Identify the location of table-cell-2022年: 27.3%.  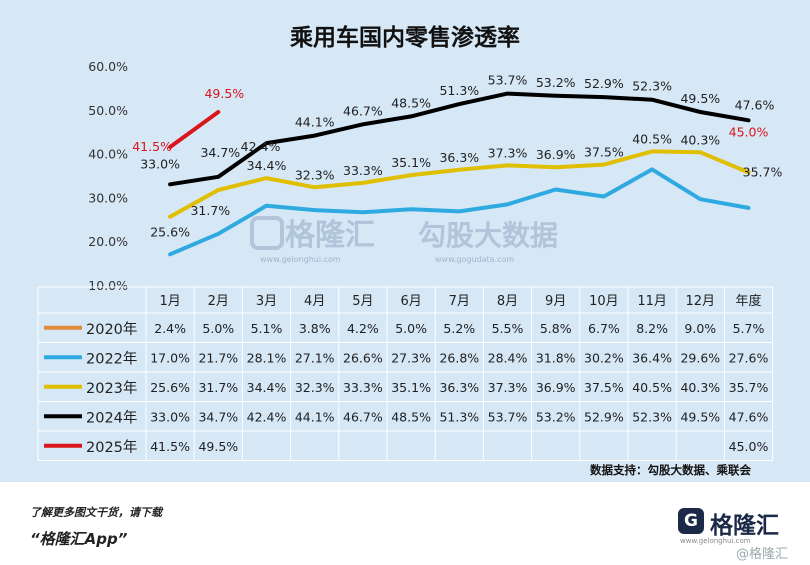
(411, 357).